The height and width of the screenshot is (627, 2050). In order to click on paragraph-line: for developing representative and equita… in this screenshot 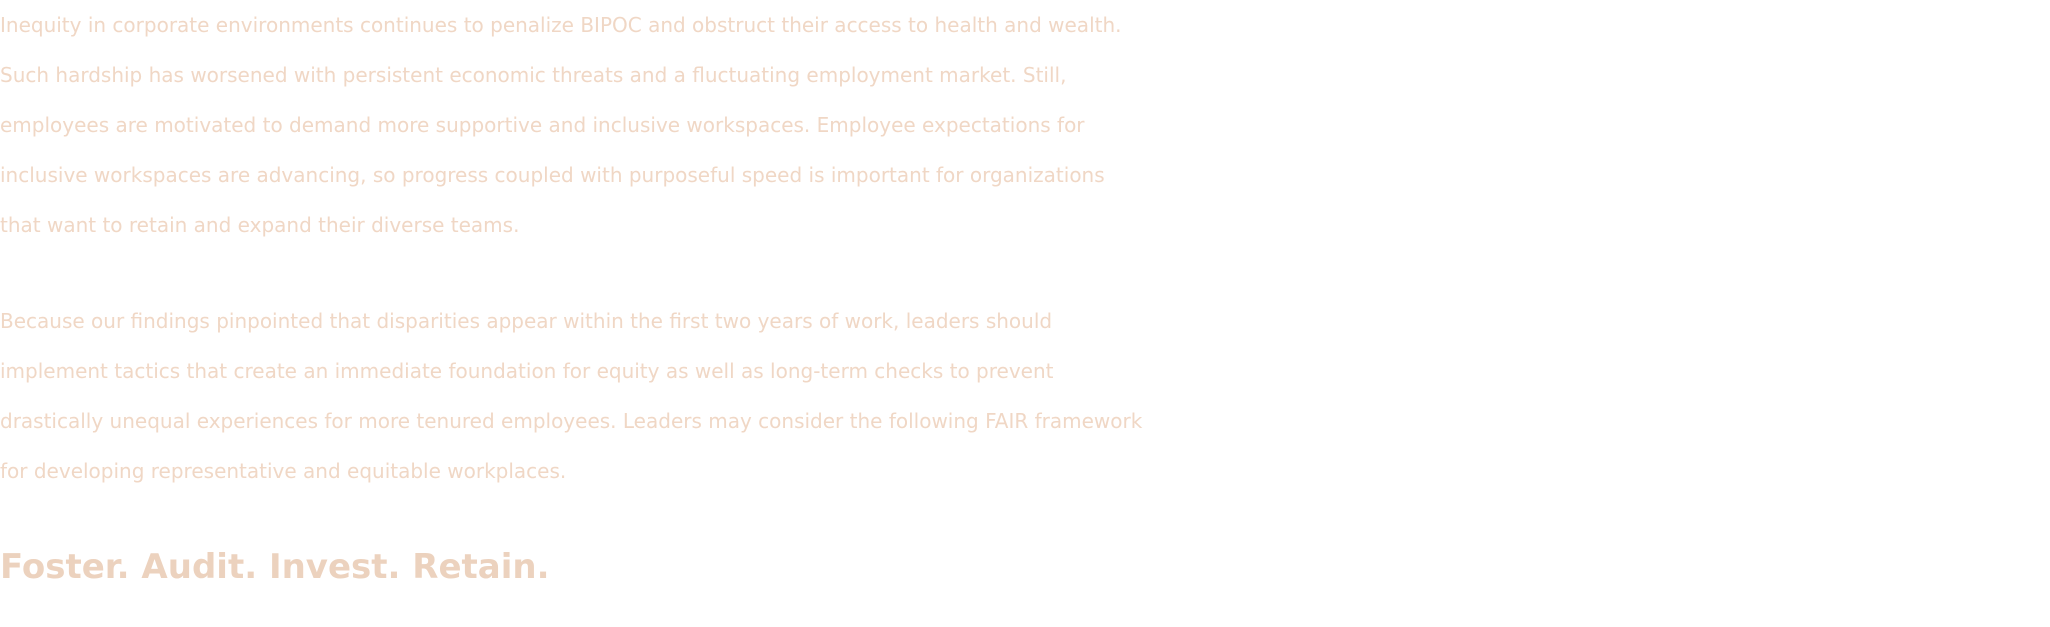, I will do `click(283, 471)`.